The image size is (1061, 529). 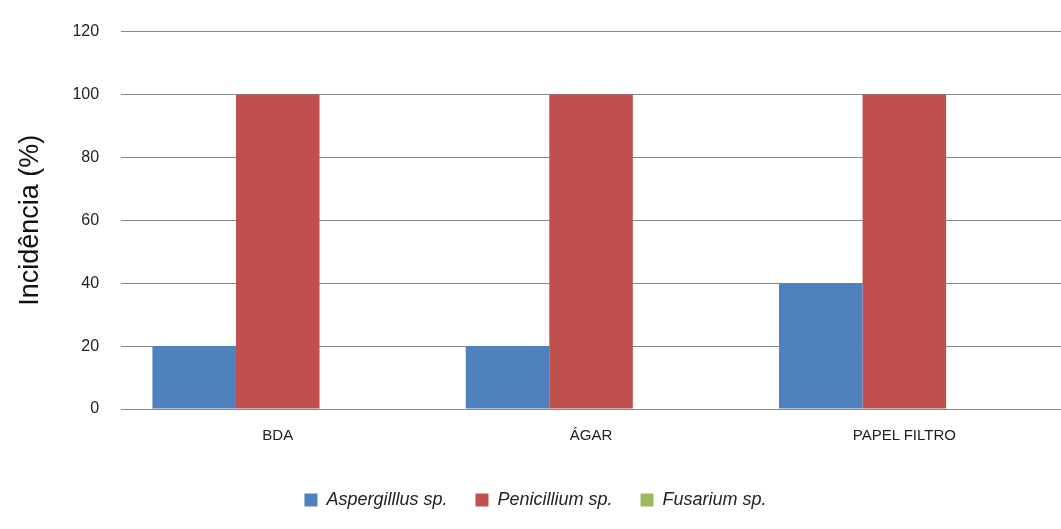 What do you see at coordinates (95, 408) in the screenshot?
I see `y-tick-label: 0` at bounding box center [95, 408].